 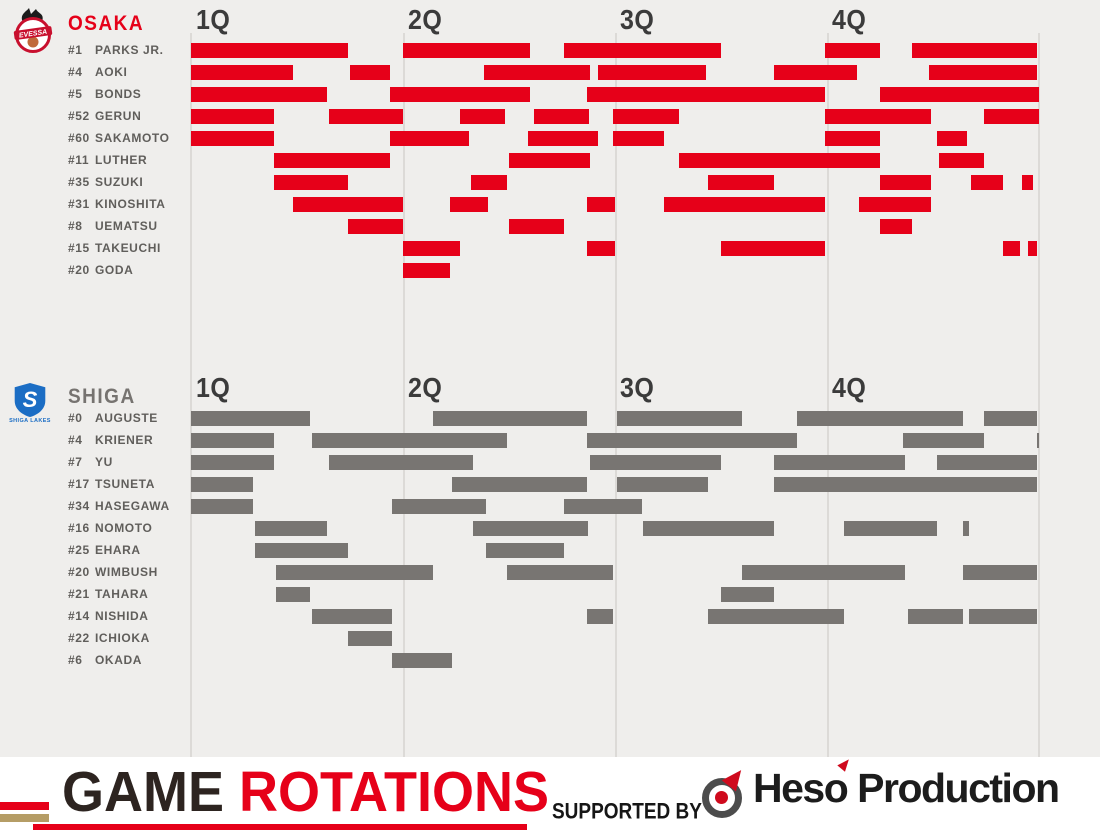 What do you see at coordinates (132, 506) in the screenshot?
I see `player-name: HASEGAWA` at bounding box center [132, 506].